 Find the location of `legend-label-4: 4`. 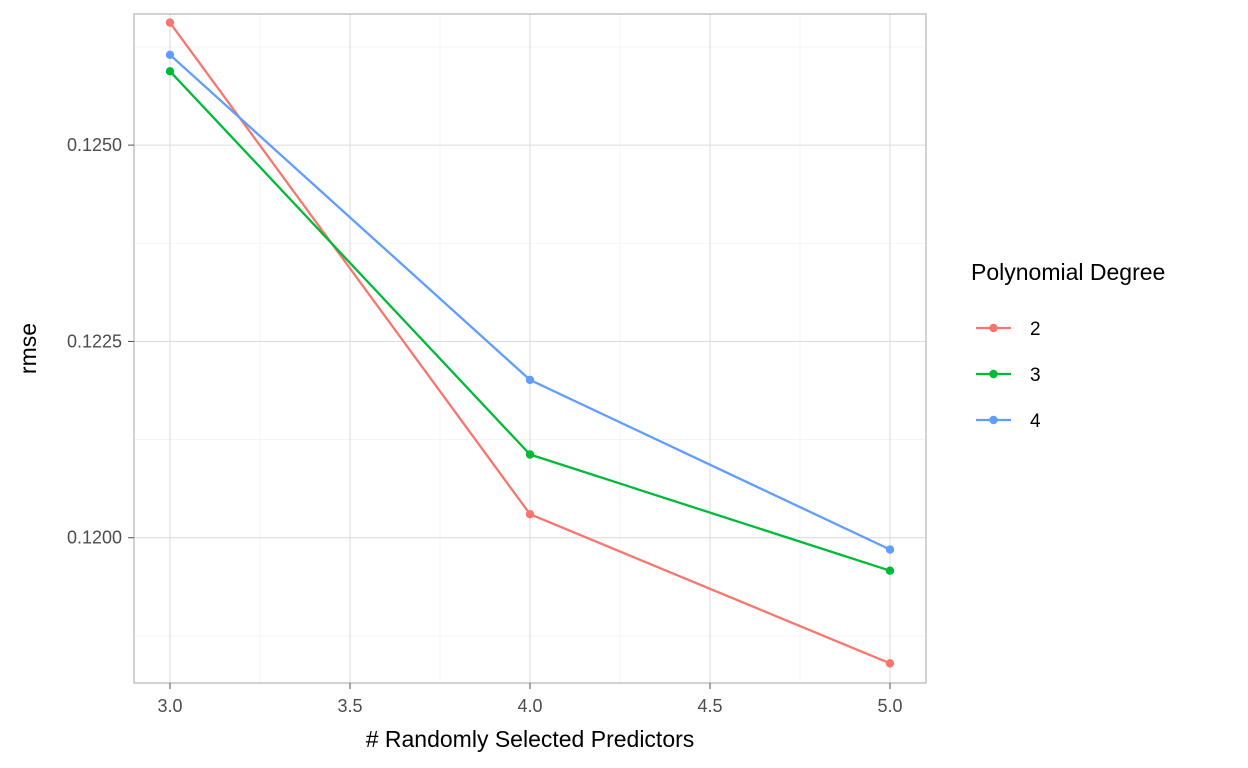

legend-label-4: 4 is located at coordinates (1035, 421).